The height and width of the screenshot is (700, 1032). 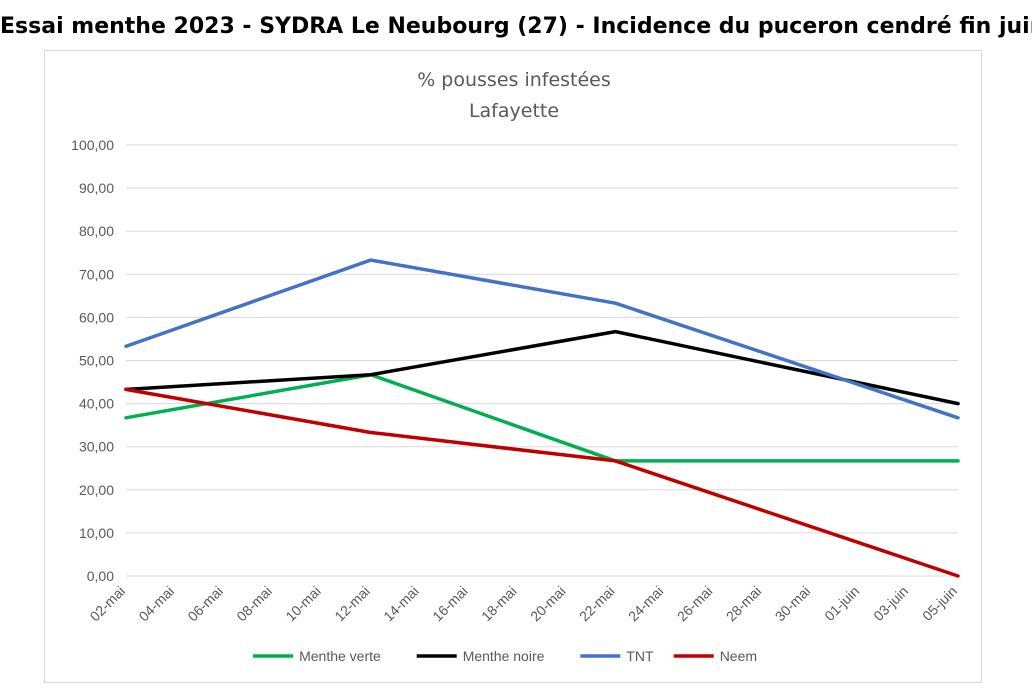 I want to click on y-tick-label: 10,00, so click(x=96, y=533).